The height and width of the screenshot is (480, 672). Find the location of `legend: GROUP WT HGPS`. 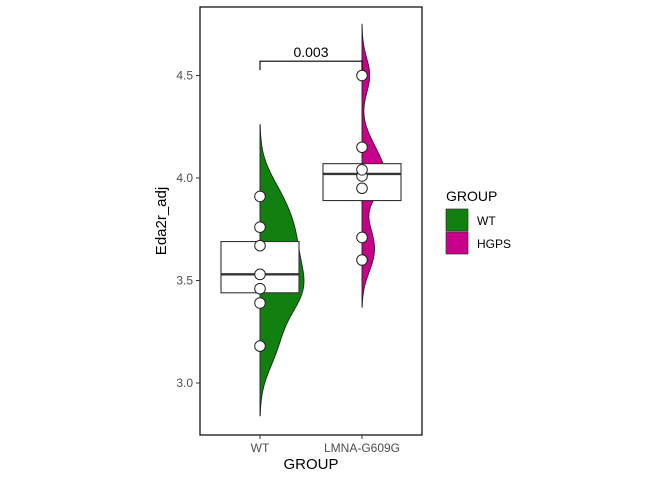

legend: GROUP WT HGPS is located at coordinates (478, 221).